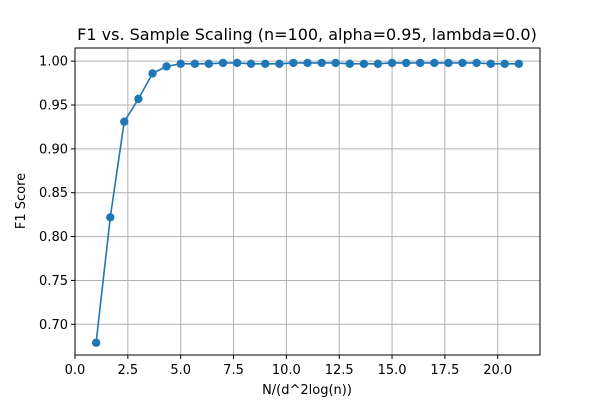 The width and height of the screenshot is (600, 400). What do you see at coordinates (127, 370) in the screenshot?
I see `x-tick-label: 2.5` at bounding box center [127, 370].